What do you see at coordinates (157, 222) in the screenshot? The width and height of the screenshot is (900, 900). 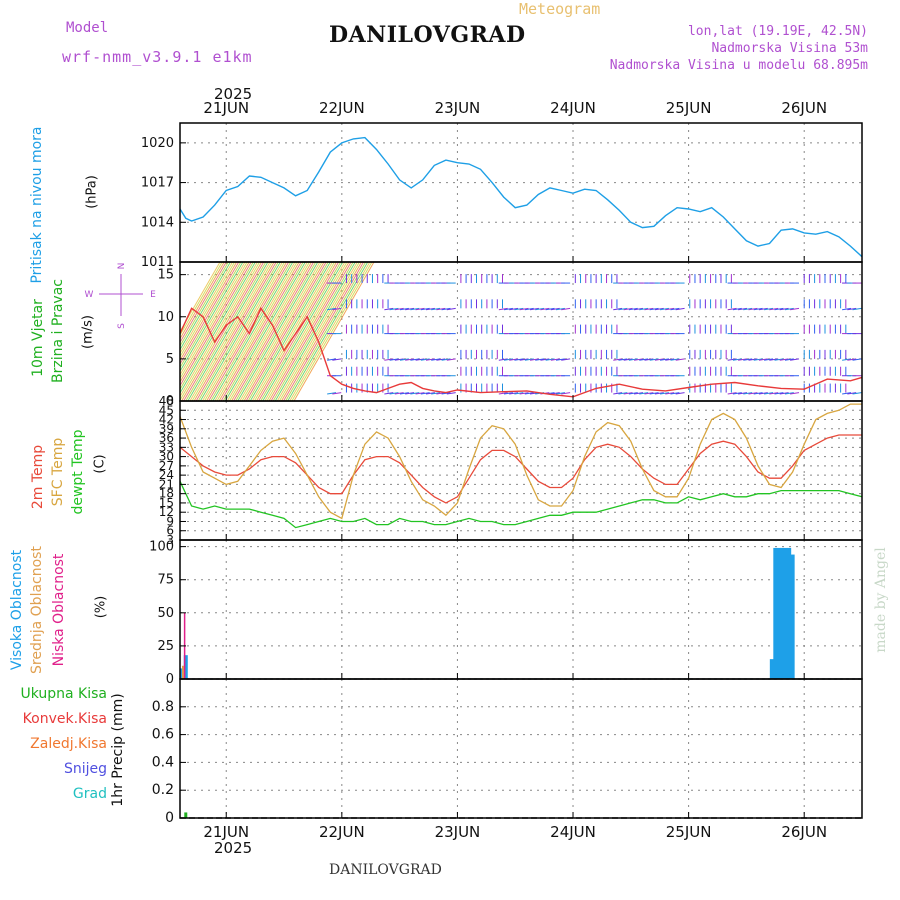 I see `pressure-ytick-label: 1014` at bounding box center [157, 222].